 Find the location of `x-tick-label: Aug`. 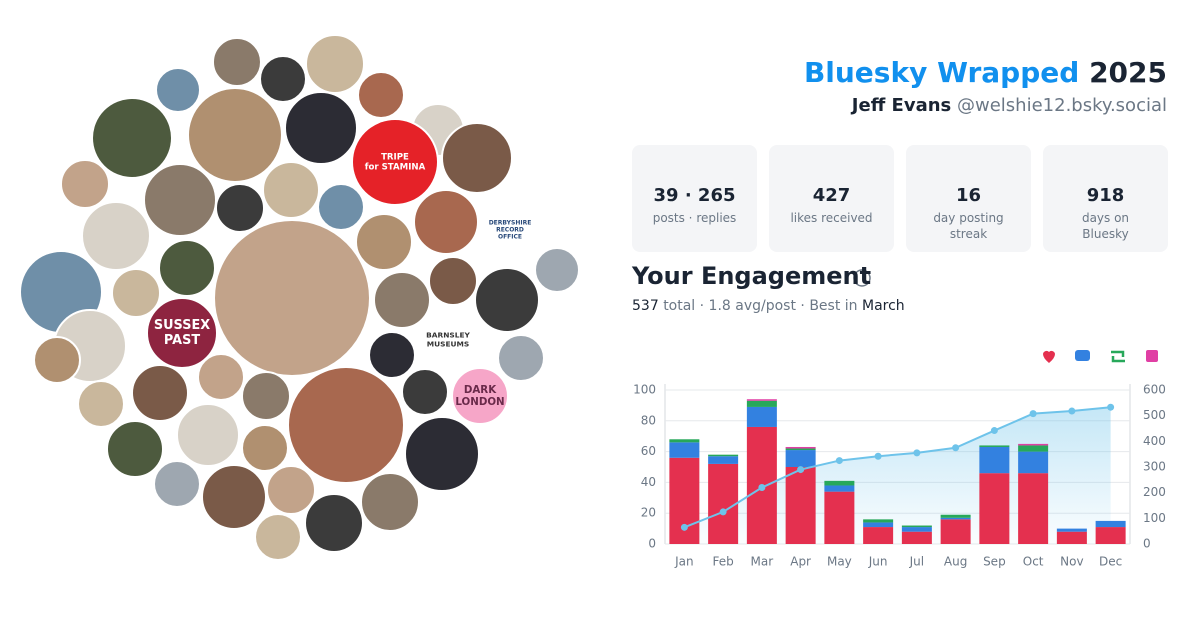

x-tick-label: Aug is located at coordinates (955, 562).